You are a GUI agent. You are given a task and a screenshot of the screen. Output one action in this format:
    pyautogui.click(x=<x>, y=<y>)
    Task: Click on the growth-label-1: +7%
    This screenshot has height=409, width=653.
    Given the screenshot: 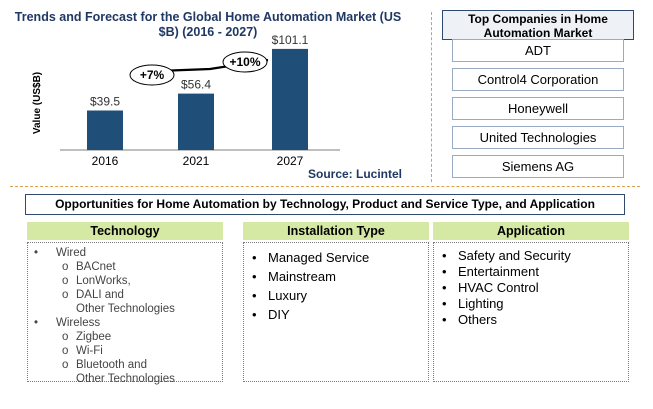 What is the action you would take?
    pyautogui.click(x=152, y=75)
    